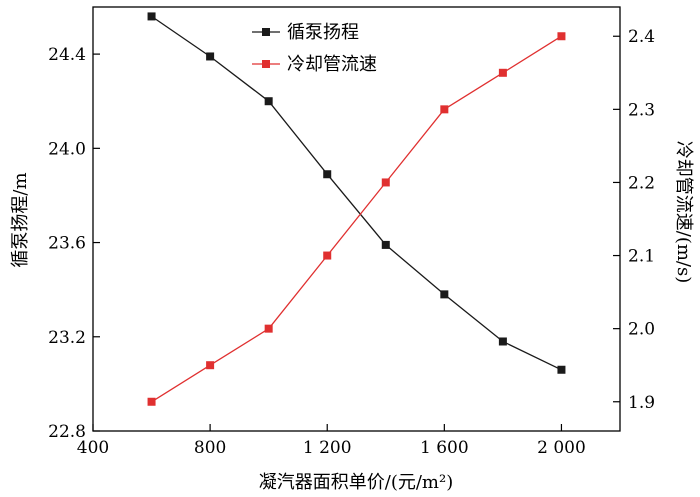 Image resolution: width=700 pixels, height=497 pixels. I want to click on x-tick-label: 1 200, so click(327, 448).